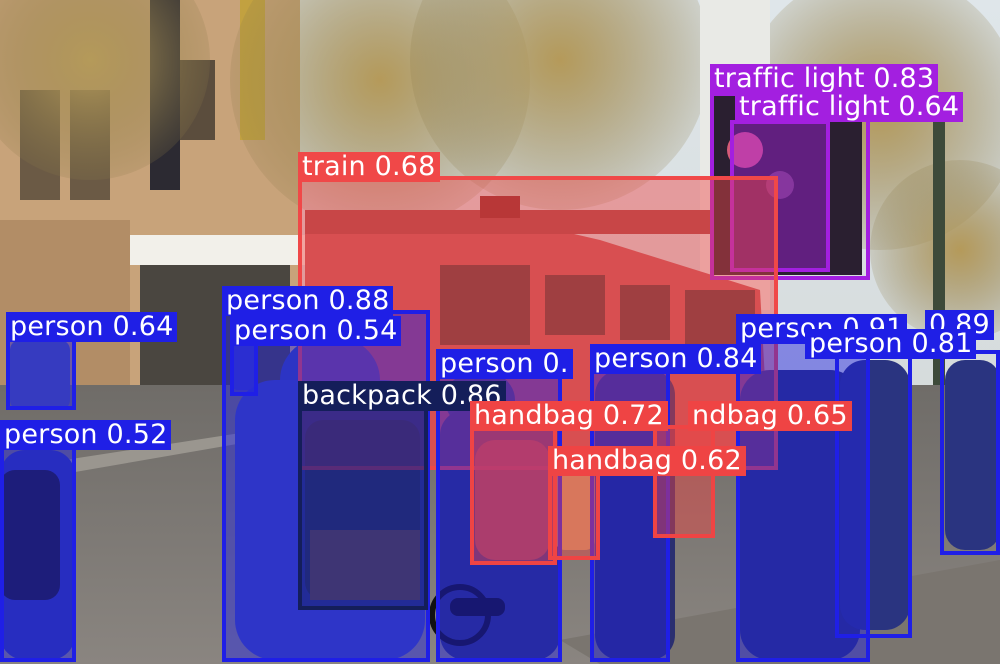 This screenshot has height=664, width=1000. I want to click on detection-label: person 0.64, so click(92, 327).